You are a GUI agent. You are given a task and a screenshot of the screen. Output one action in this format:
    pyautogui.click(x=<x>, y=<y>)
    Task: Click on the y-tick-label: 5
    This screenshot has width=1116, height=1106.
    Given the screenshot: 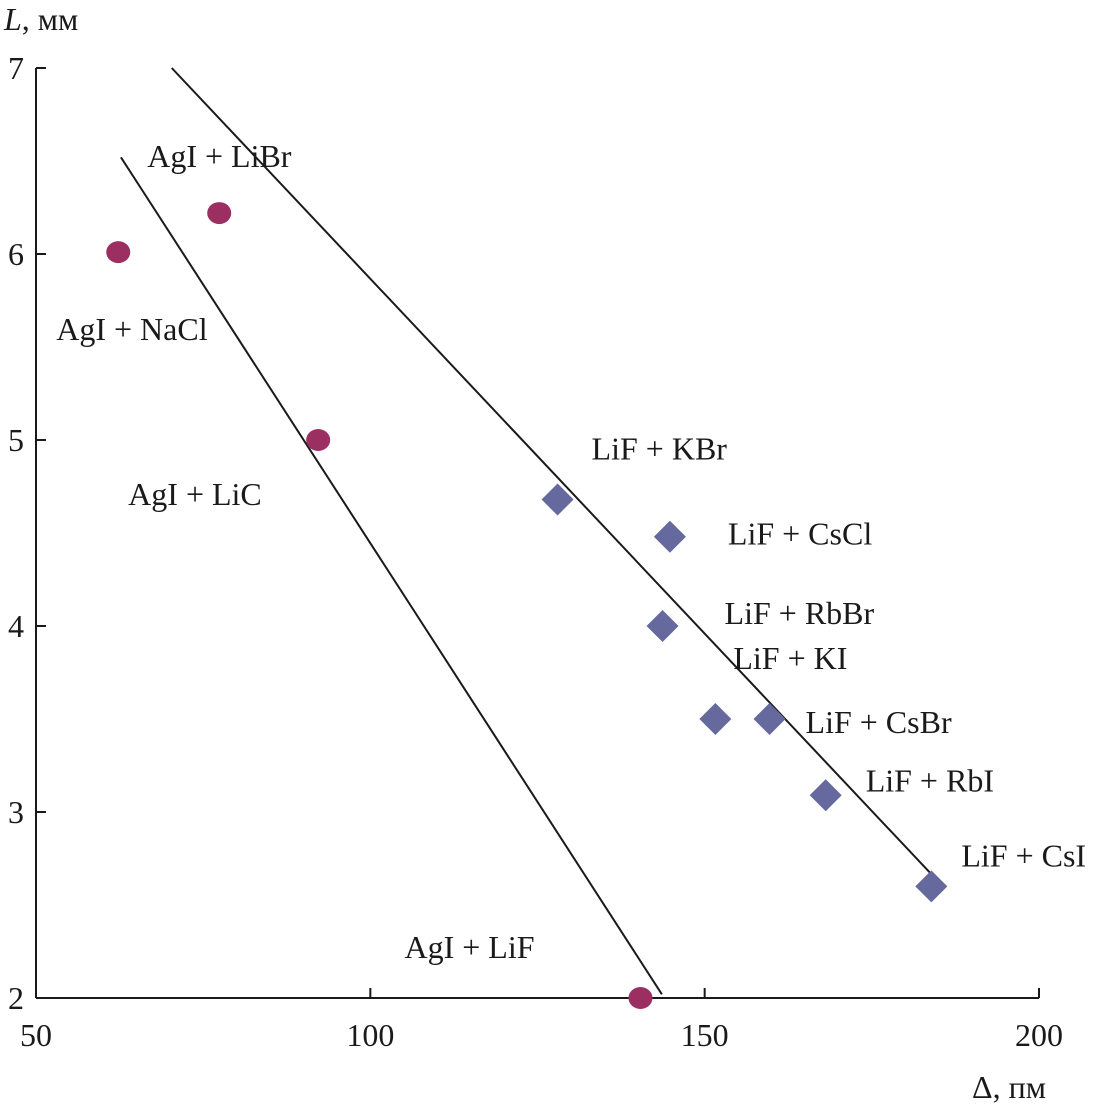 What is the action you would take?
    pyautogui.click(x=16, y=440)
    